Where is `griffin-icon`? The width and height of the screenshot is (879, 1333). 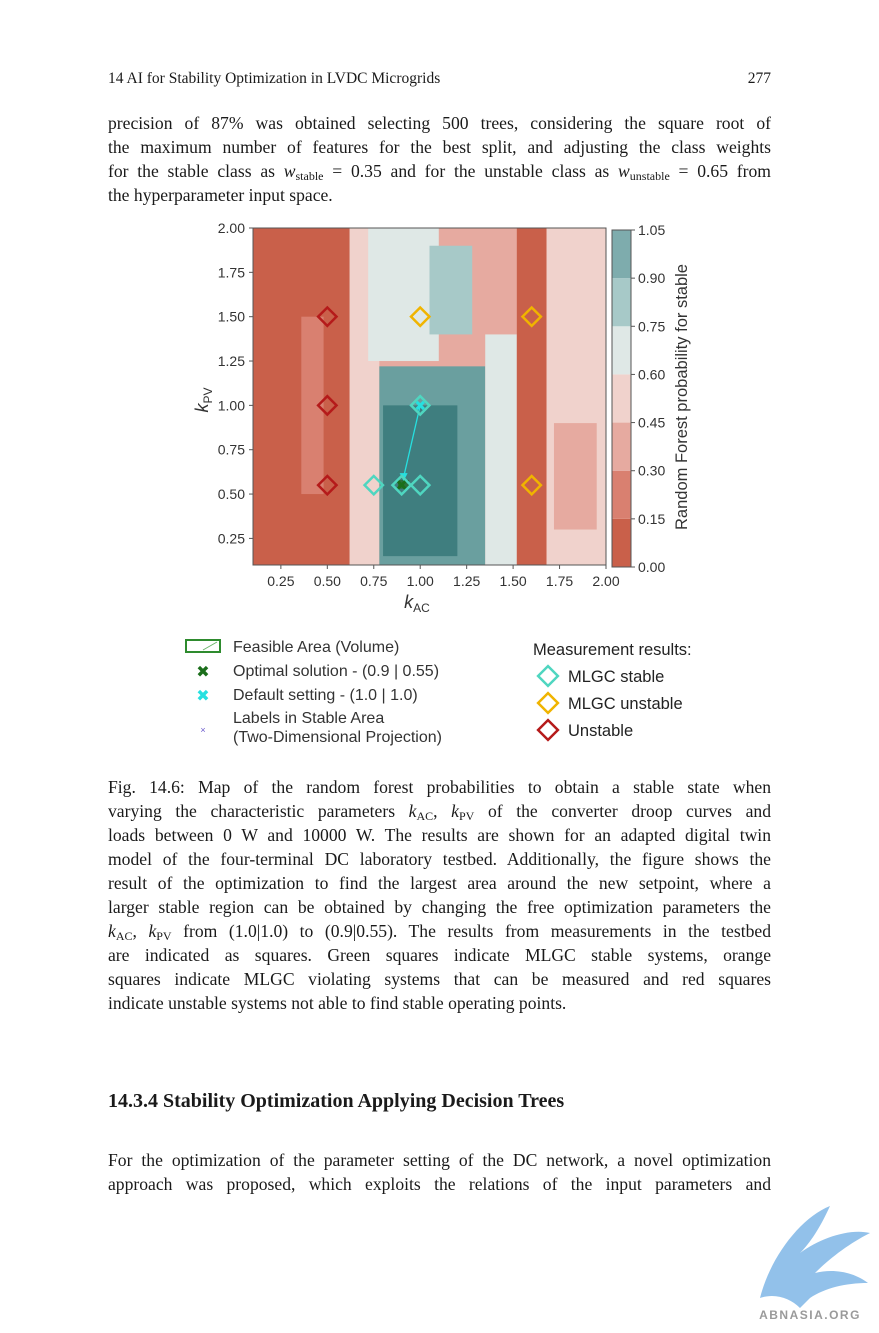 griffin-icon is located at coordinates (815, 1257).